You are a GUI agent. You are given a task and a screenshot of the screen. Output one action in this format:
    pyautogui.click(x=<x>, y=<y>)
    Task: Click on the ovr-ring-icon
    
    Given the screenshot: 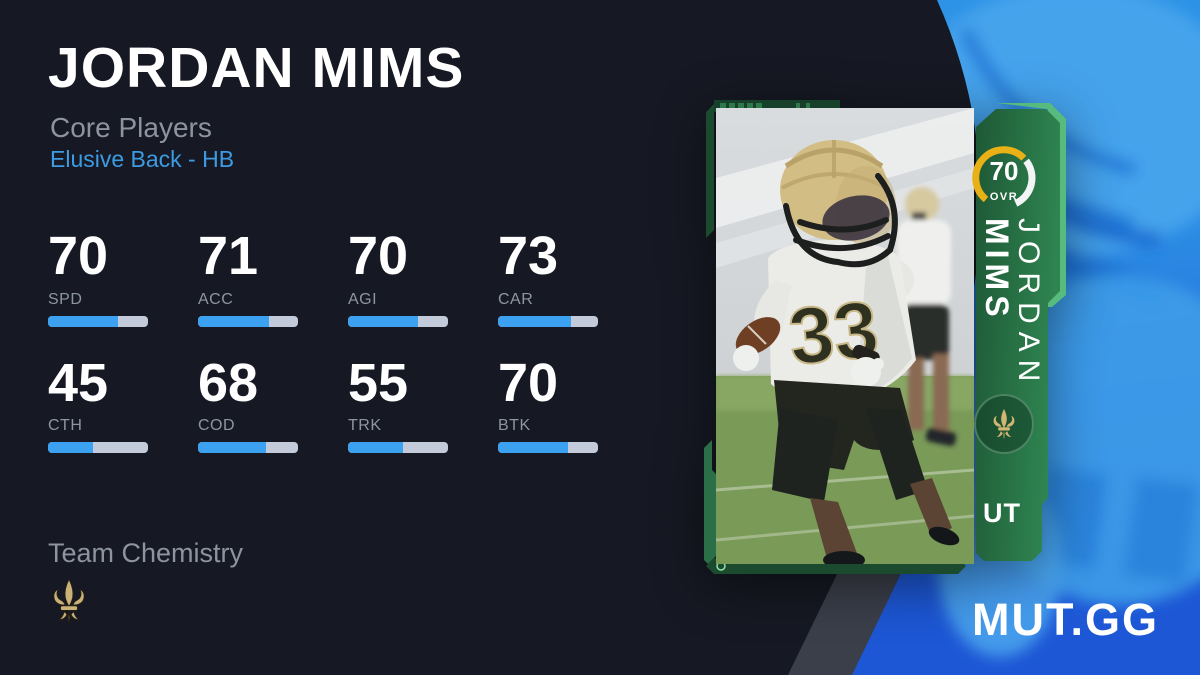 What is the action you would take?
    pyautogui.click(x=1004, y=176)
    